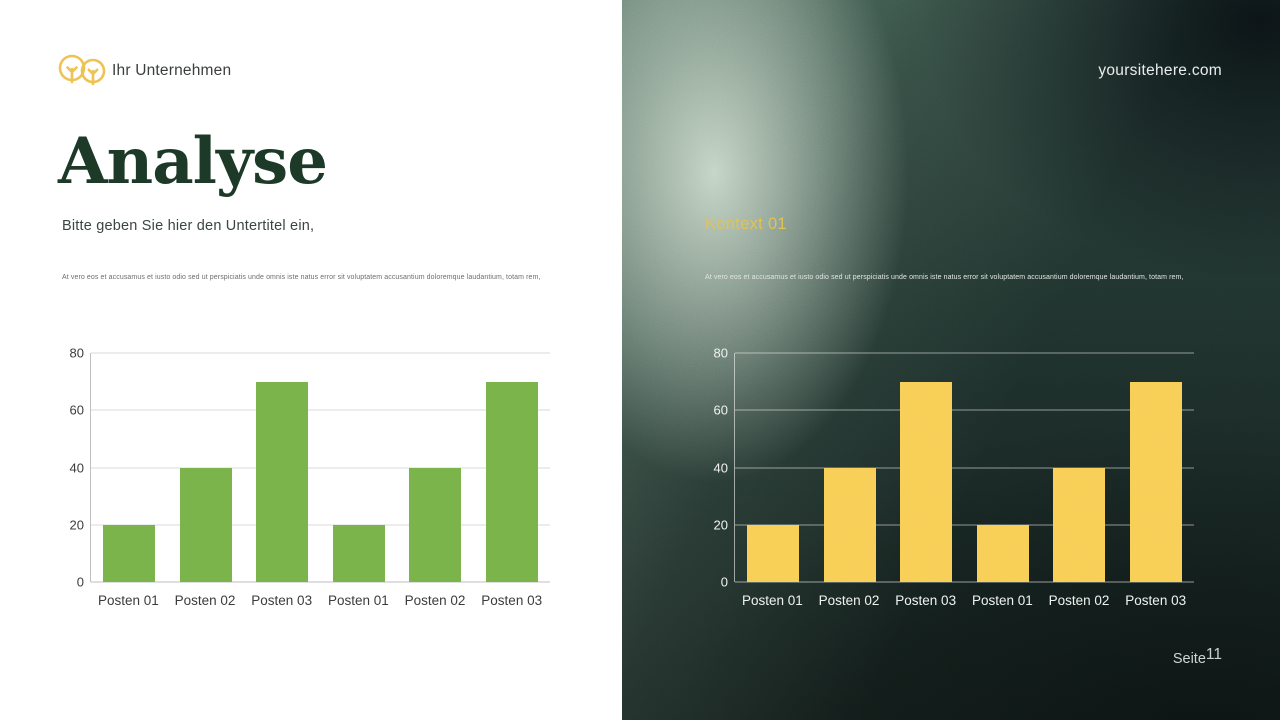  What do you see at coordinates (82, 70) in the screenshot?
I see `company-logo-icon` at bounding box center [82, 70].